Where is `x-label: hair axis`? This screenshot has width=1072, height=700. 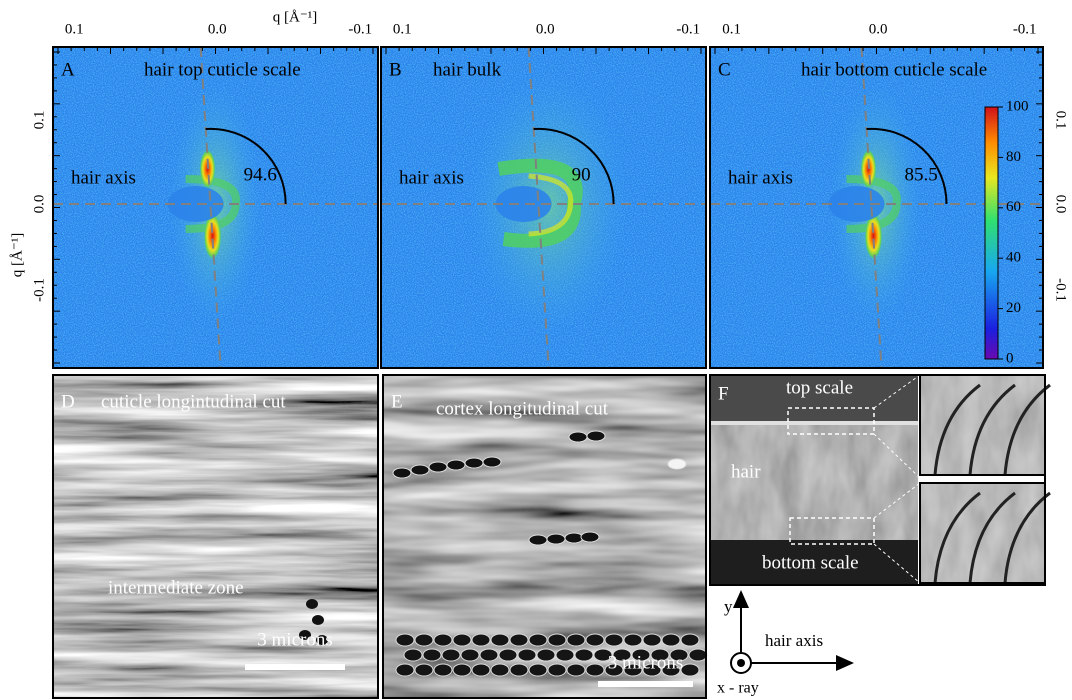 x-label: hair axis is located at coordinates (794, 640).